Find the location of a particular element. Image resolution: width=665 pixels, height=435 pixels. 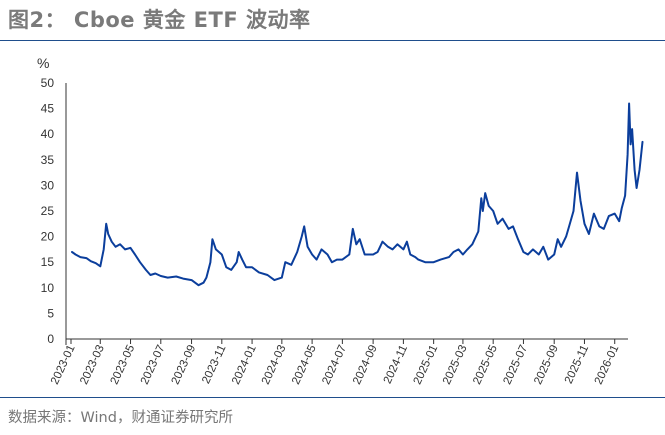

y-tick-label: 30 is located at coordinates (48, 185).